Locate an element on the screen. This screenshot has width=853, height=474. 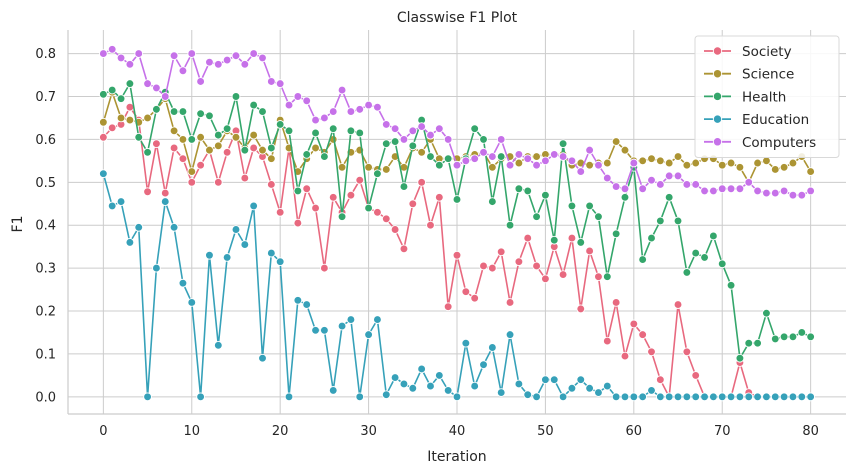
y-tick-label: 0.4 is located at coordinates (45, 226).